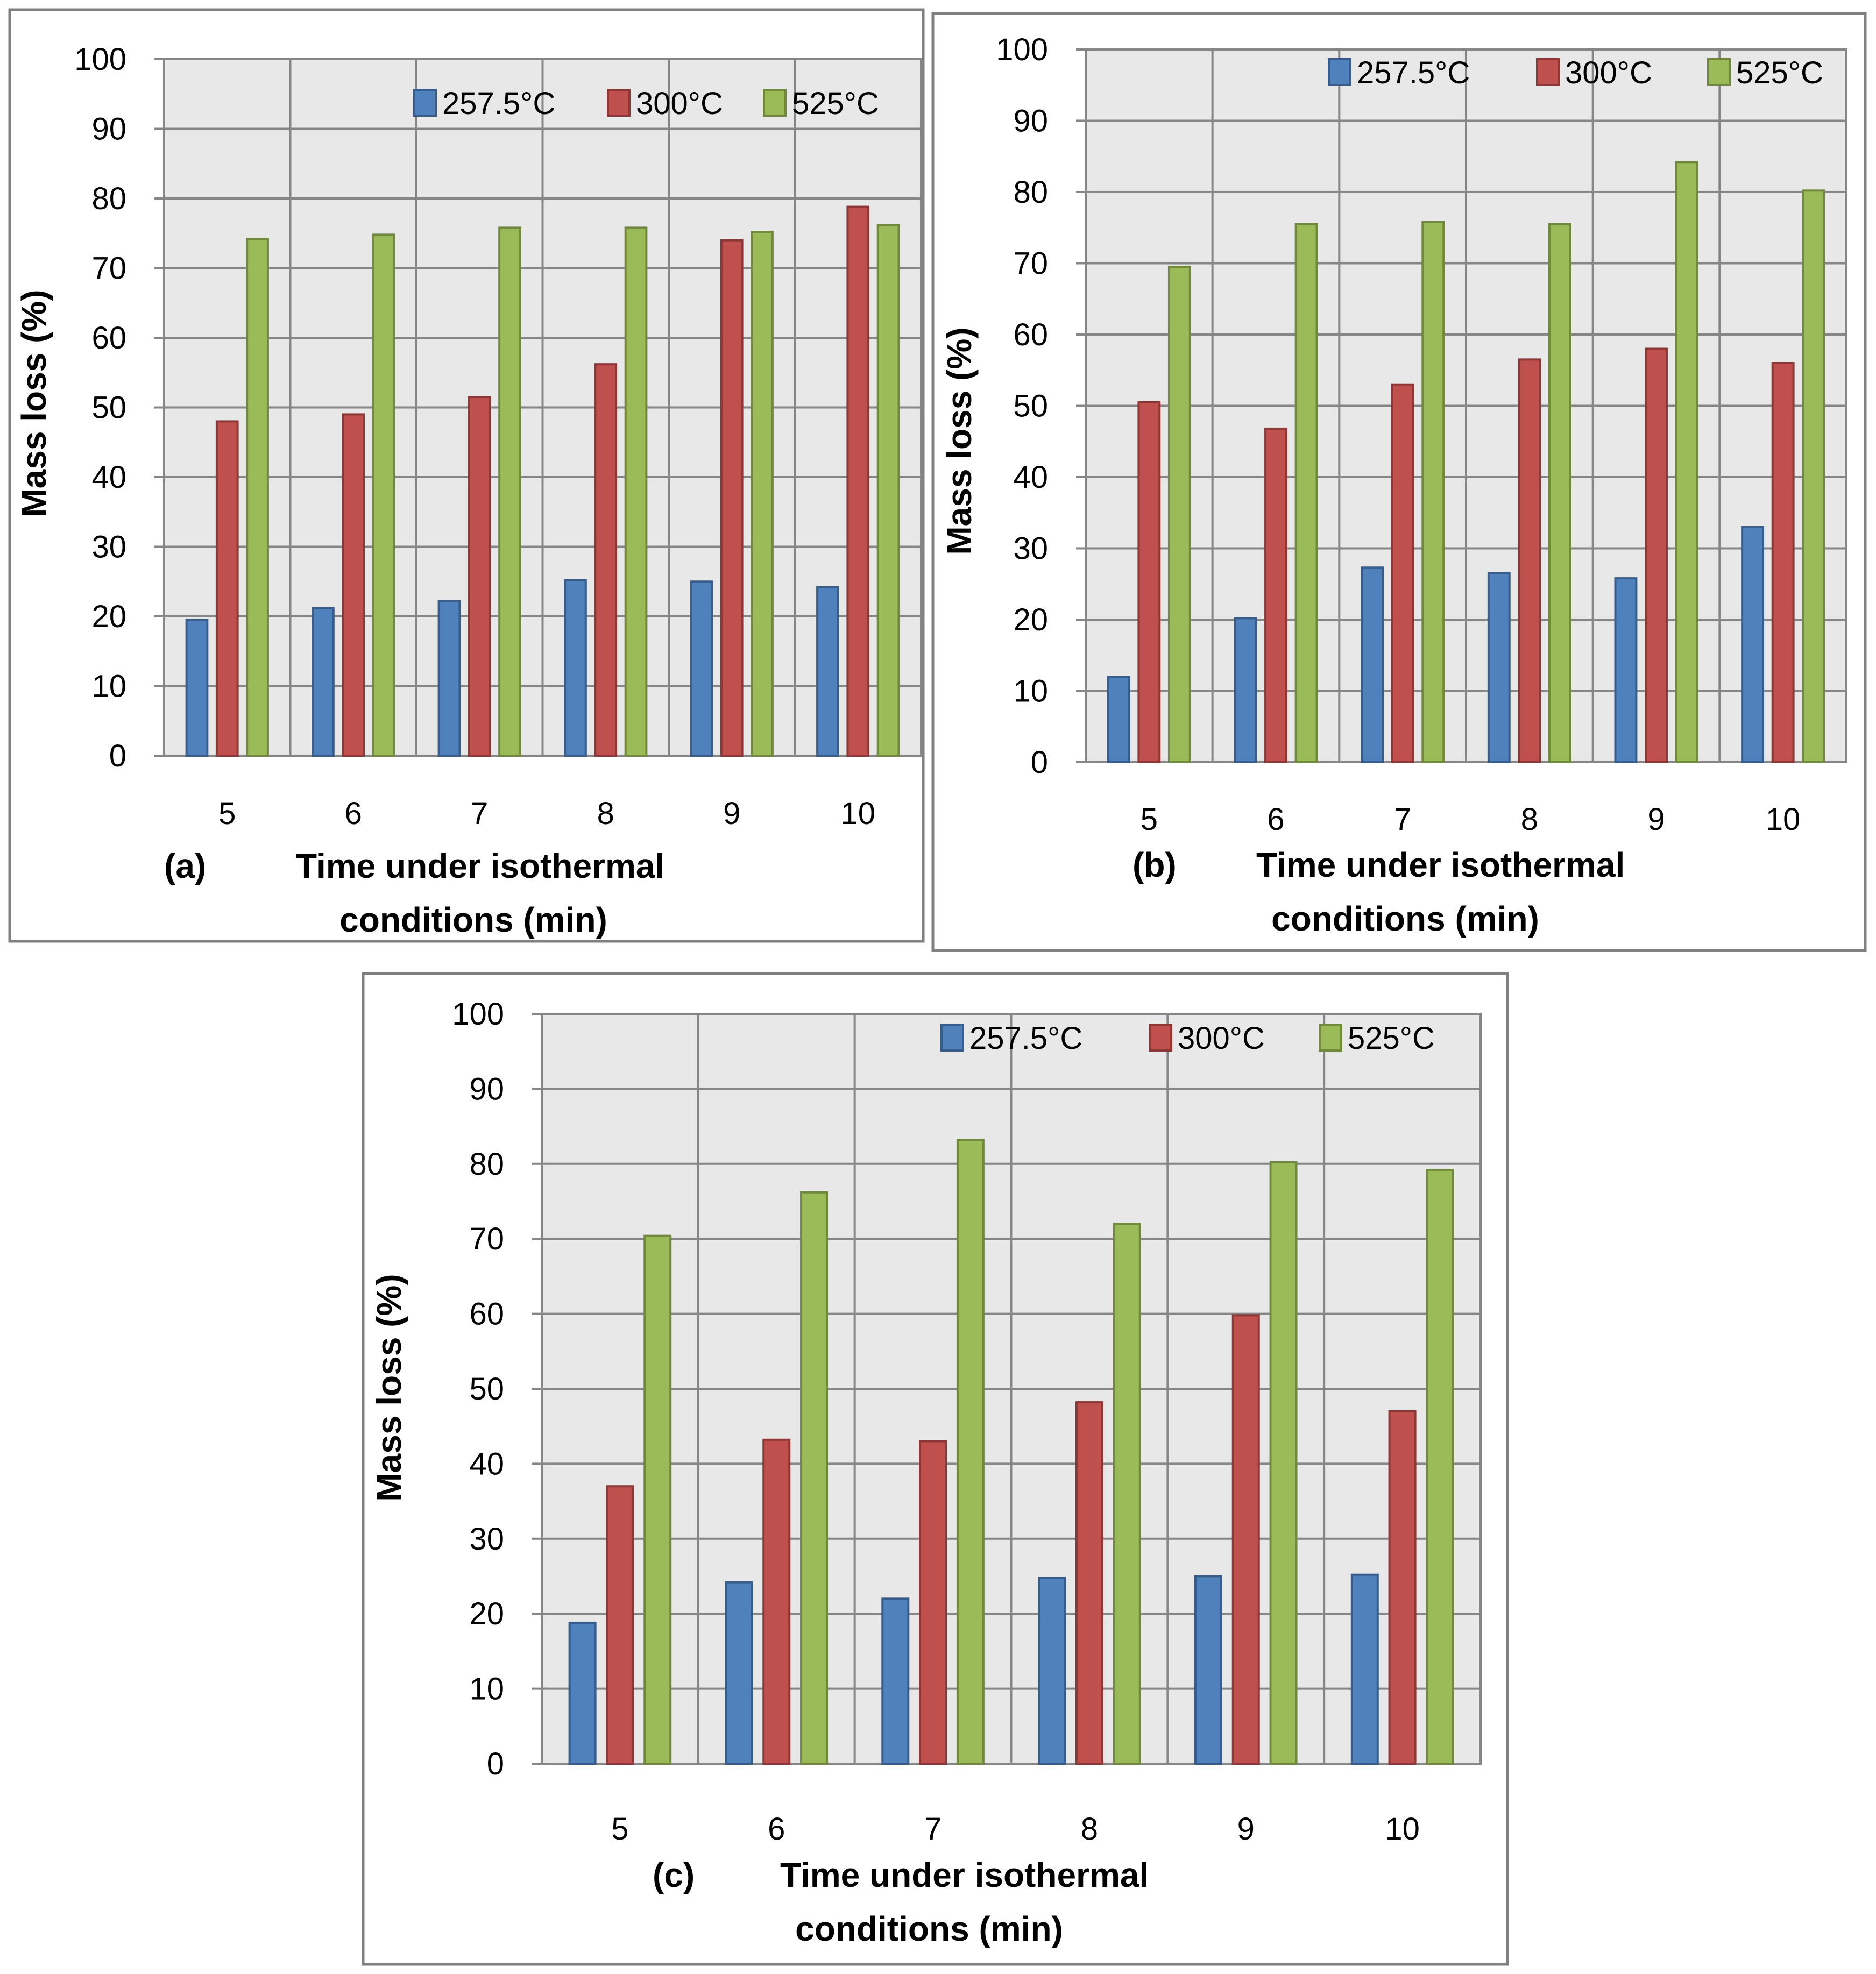 The width and height of the screenshot is (1876, 1974). What do you see at coordinates (108, 268) in the screenshot?
I see `y-tick-label: 70` at bounding box center [108, 268].